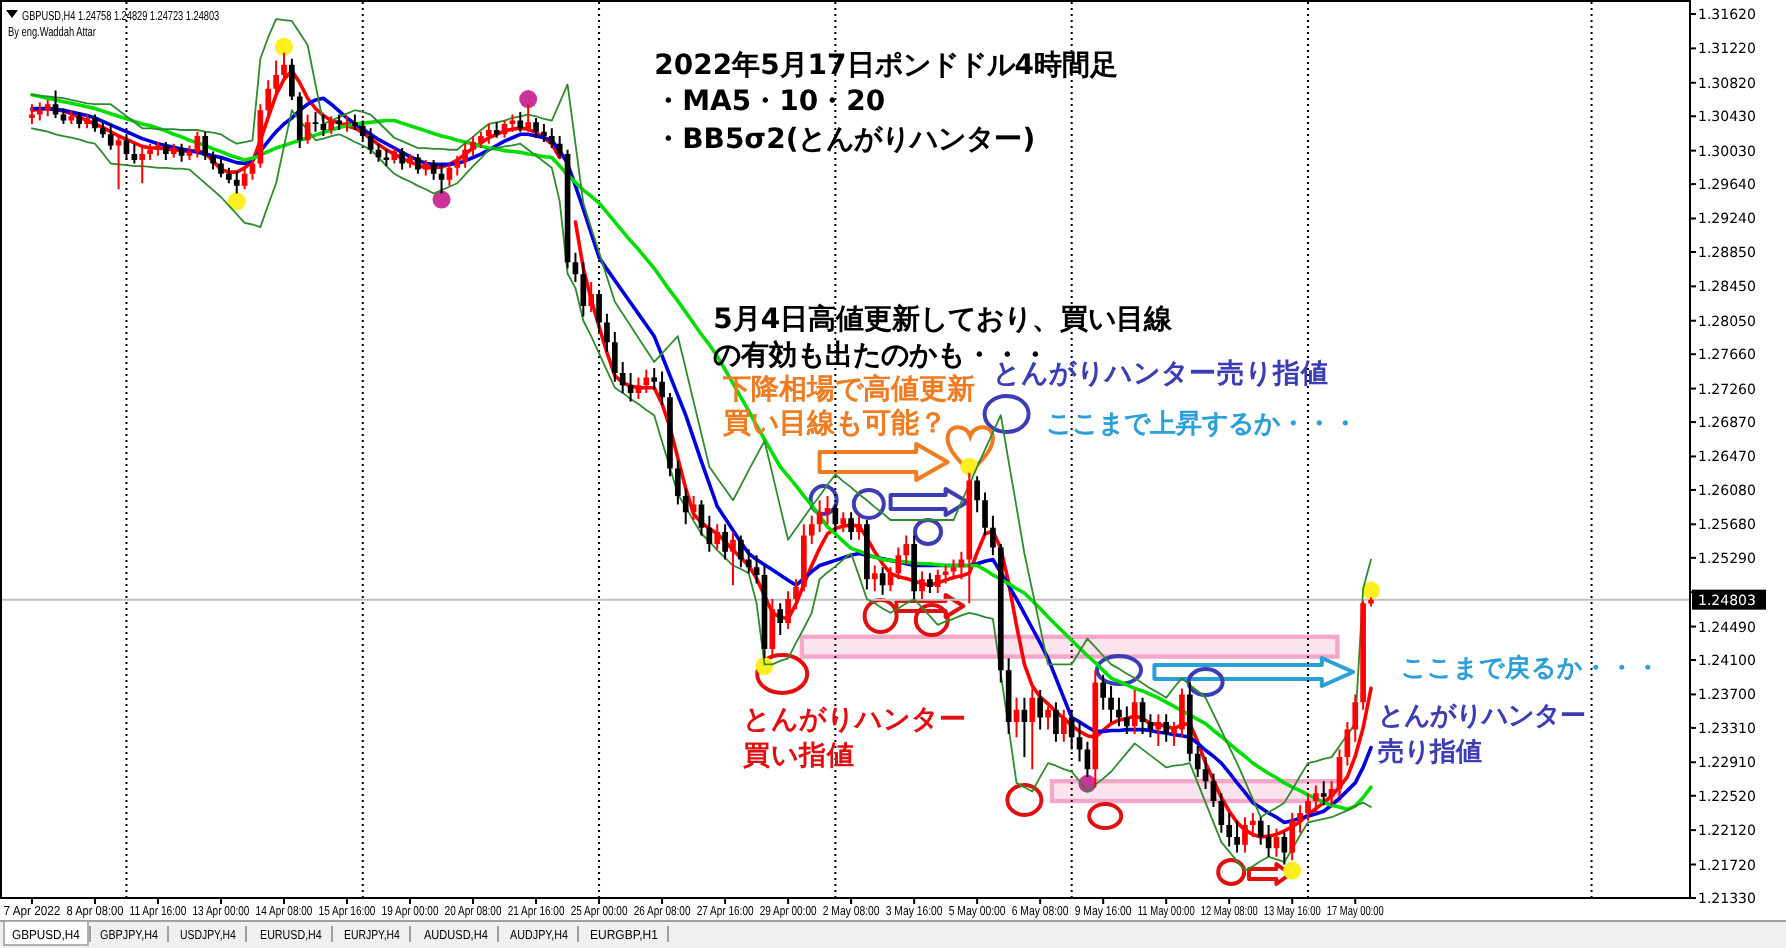  What do you see at coordinates (1202, 425) in the screenshot?
I see `annotation: ここまで上昇するか・・・` at bounding box center [1202, 425].